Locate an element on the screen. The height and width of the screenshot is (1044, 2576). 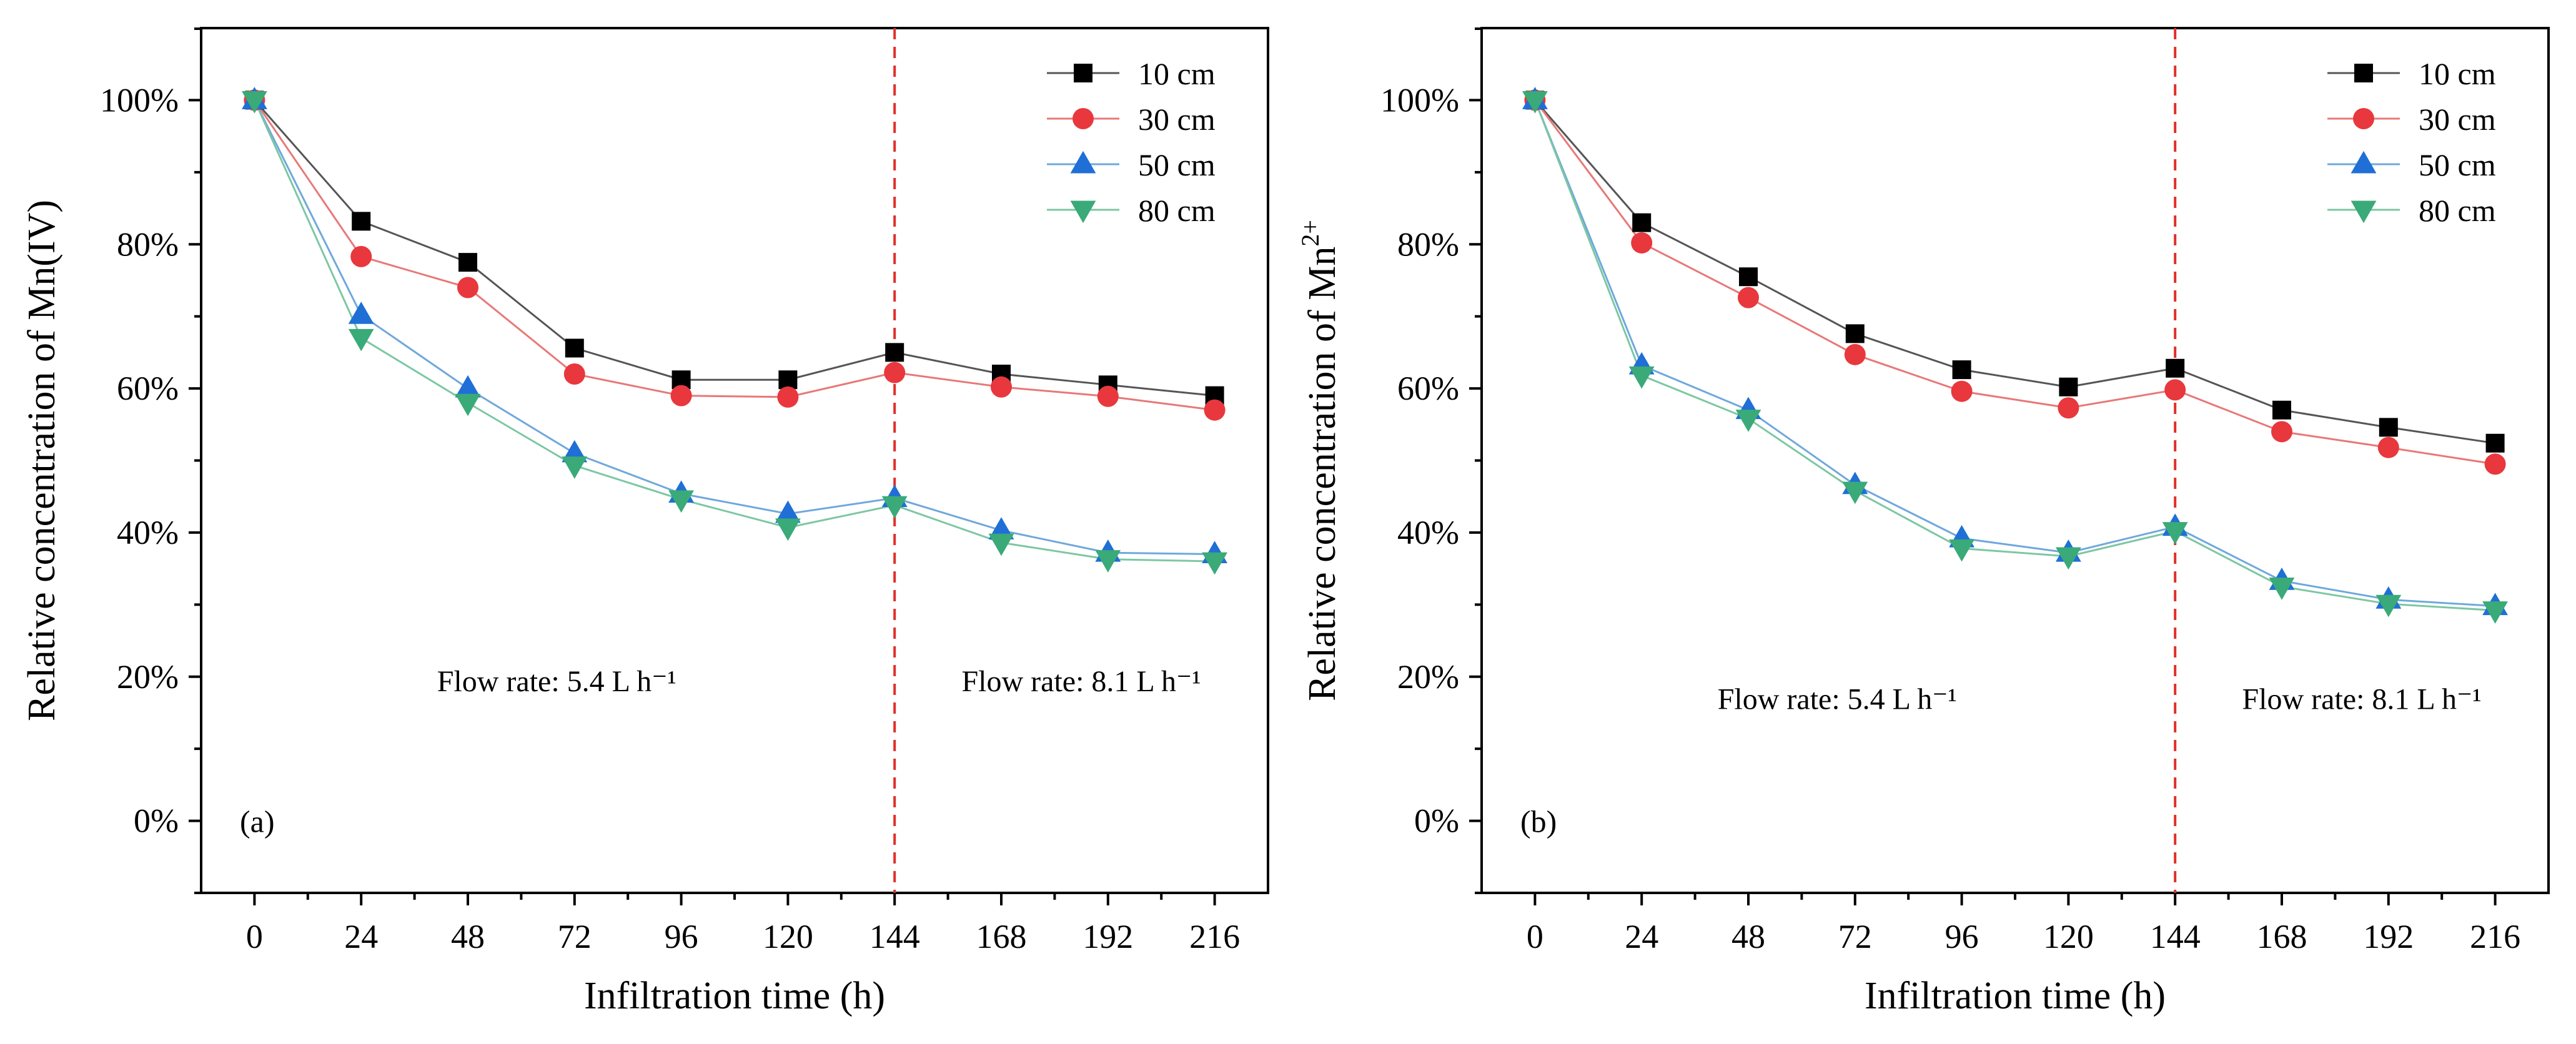
y-axis-label: Relative concentration of Mn2+ is located at coordinates (1320, 460).